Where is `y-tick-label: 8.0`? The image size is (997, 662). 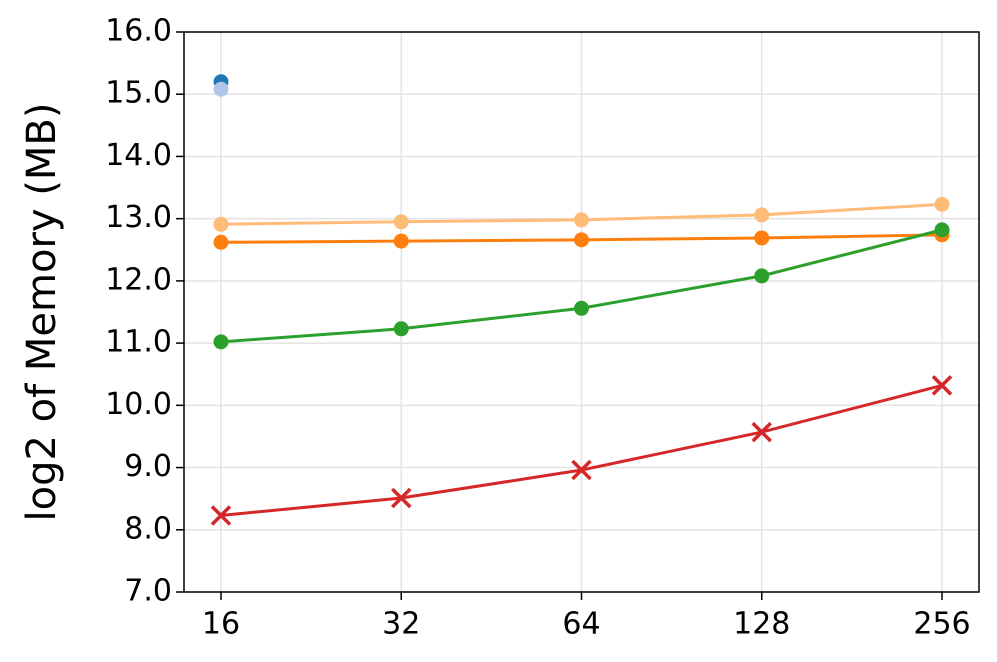
y-tick-label: 8.0 is located at coordinates (148, 528).